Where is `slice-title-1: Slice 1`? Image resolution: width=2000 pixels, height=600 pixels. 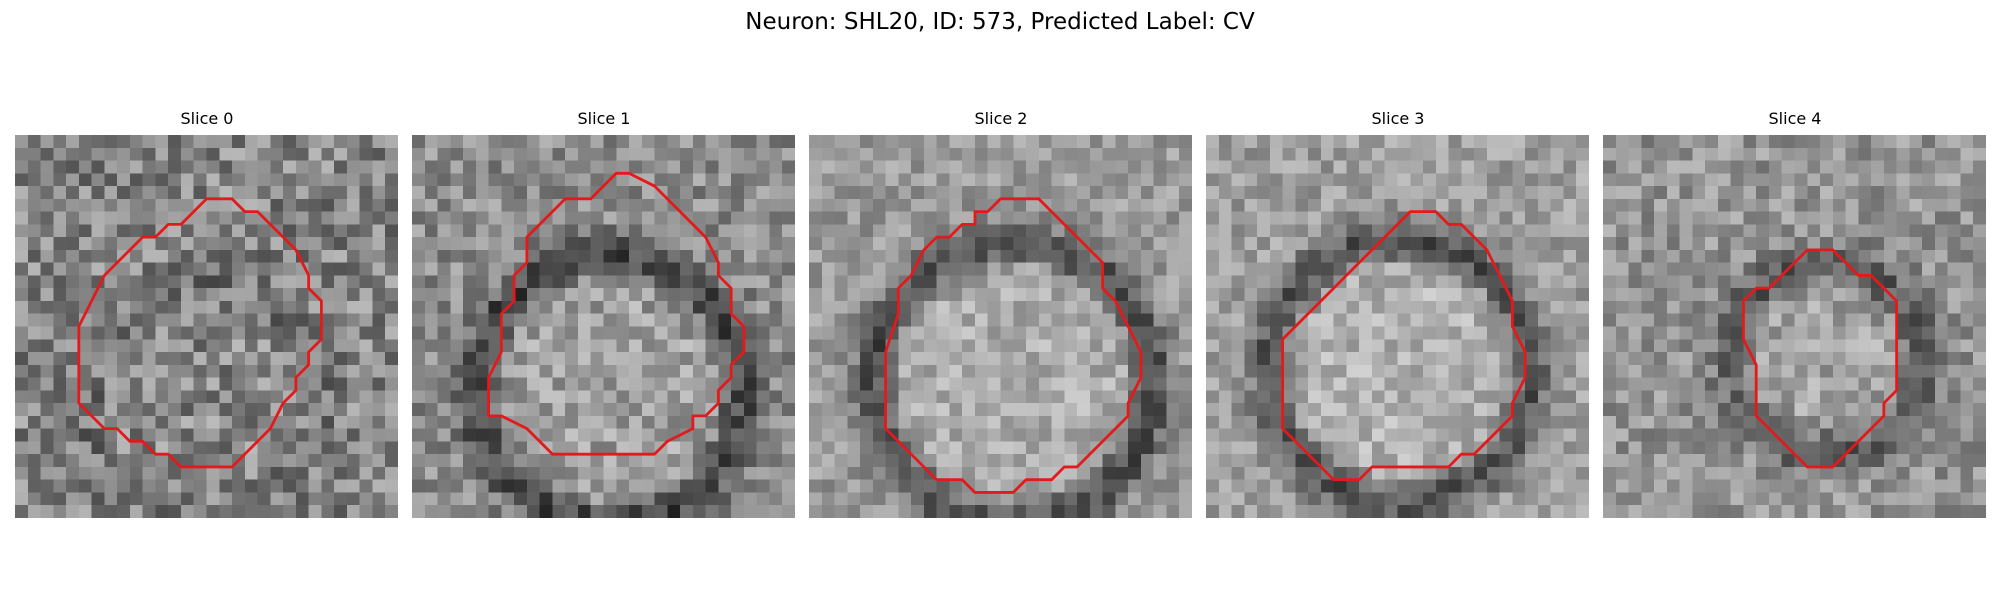
slice-title-1: Slice 1 is located at coordinates (604, 118).